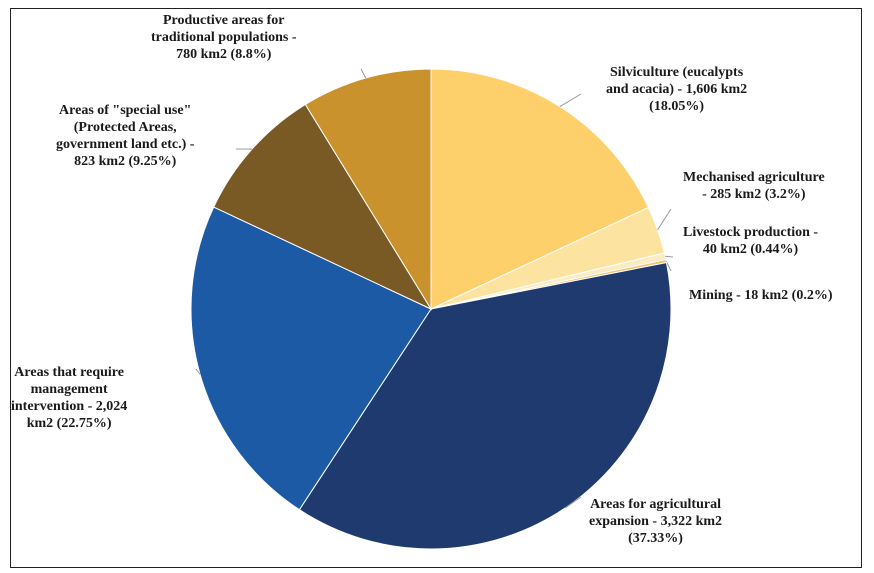 The width and height of the screenshot is (874, 573). What do you see at coordinates (754, 186) in the screenshot?
I see `slice-label-2: Mechanised agriculture - 285 km2 (3.2%)` at bounding box center [754, 186].